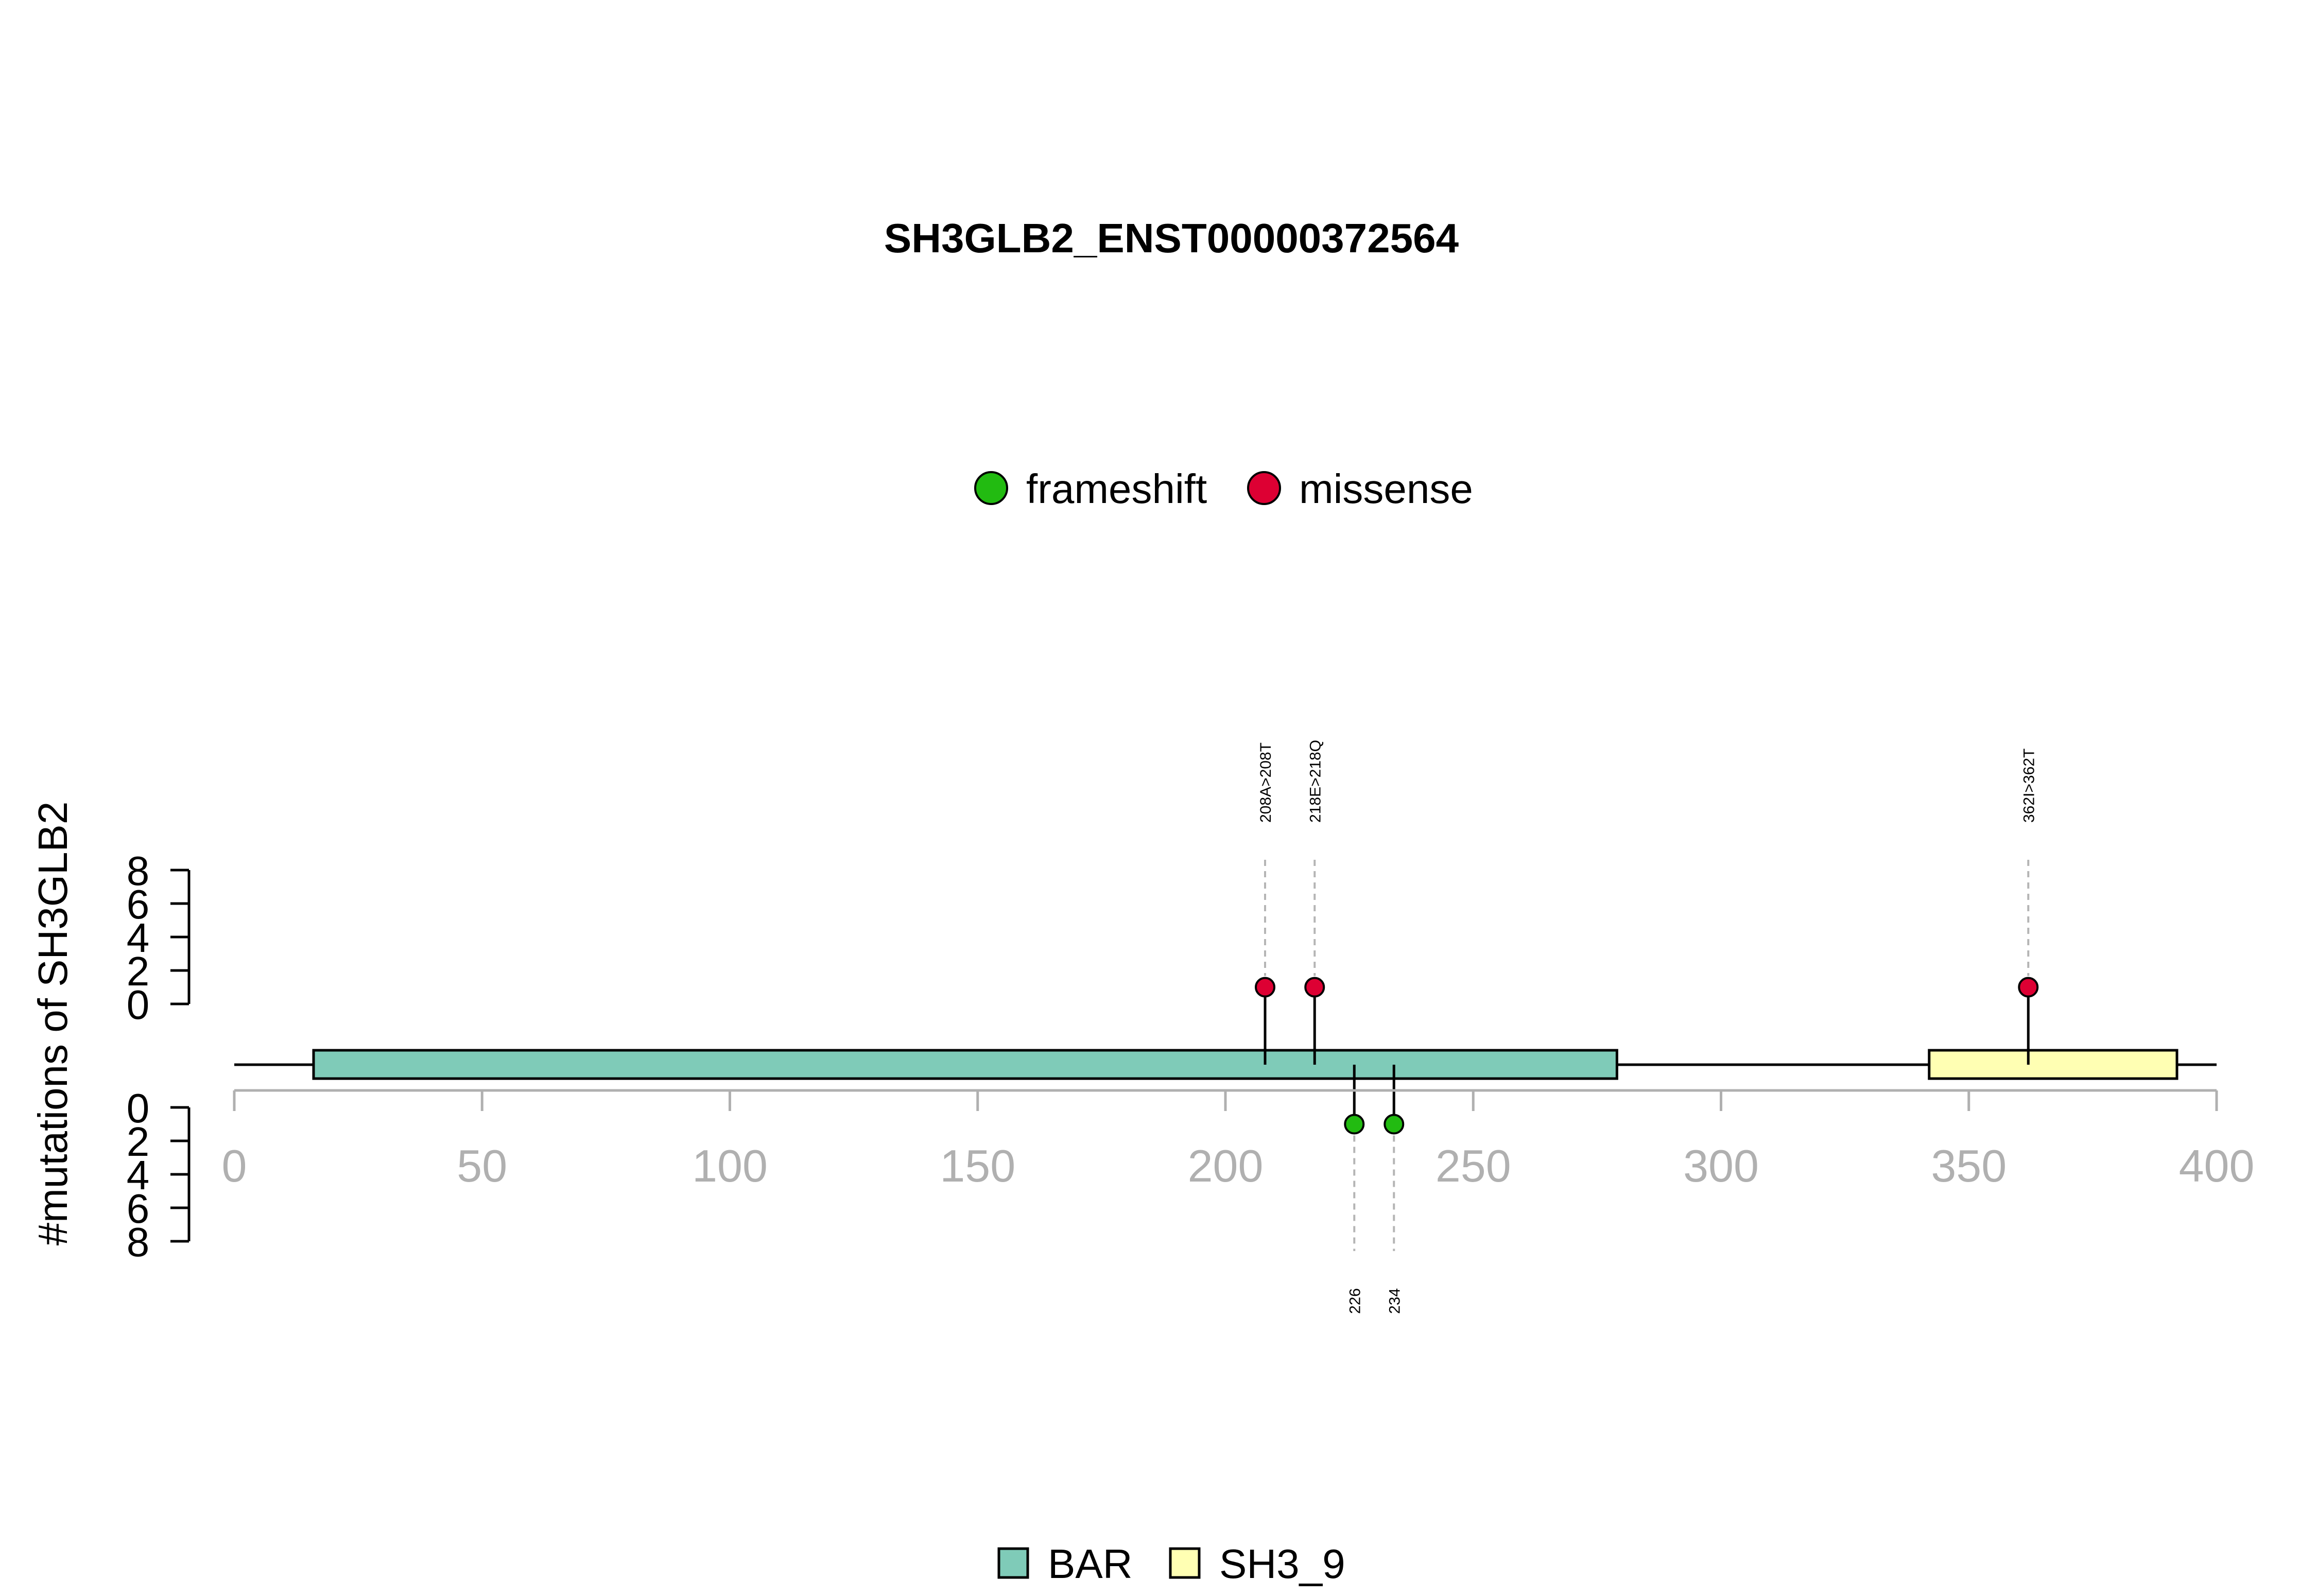  Describe the element at coordinates (1282, 1564) in the screenshot. I see `domain-legend-label-SH3_9: SH3_9` at that location.